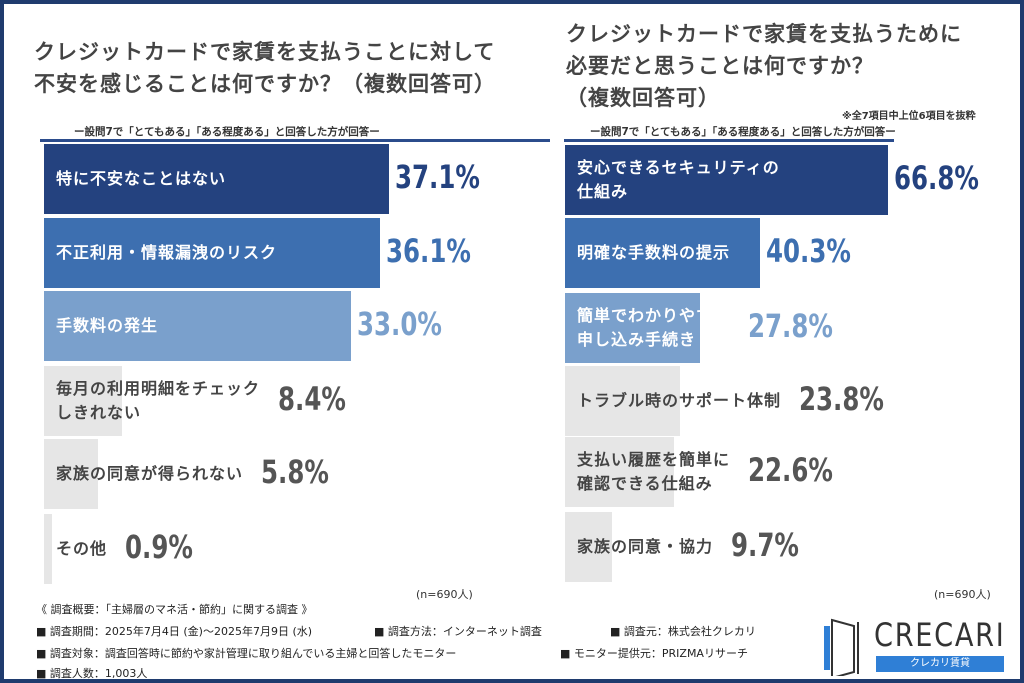 The height and width of the screenshot is (683, 1024). What do you see at coordinates (312, 399) in the screenshot?
I see `value-label: 8.4%` at bounding box center [312, 399].